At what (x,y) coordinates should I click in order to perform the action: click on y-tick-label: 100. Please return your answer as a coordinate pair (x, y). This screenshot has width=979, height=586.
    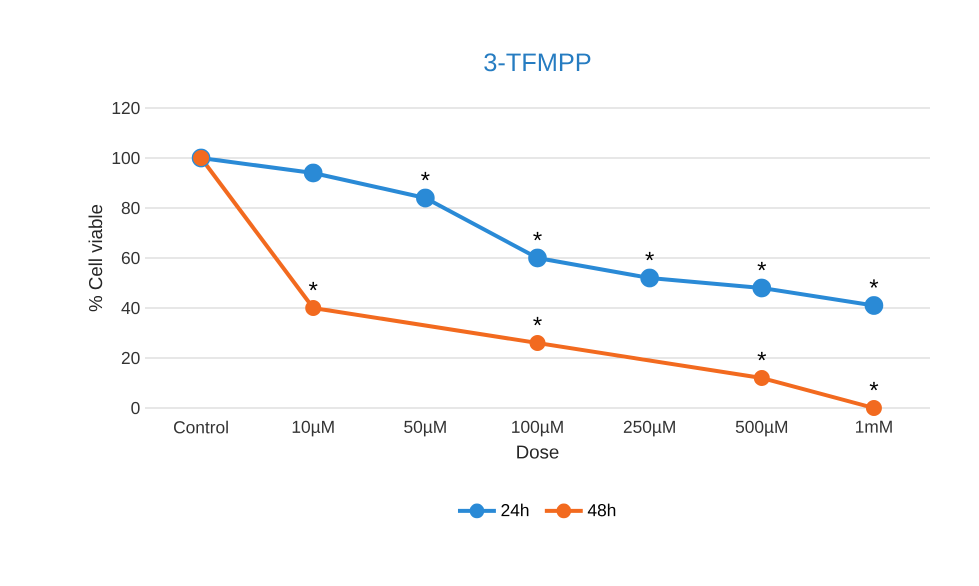
    Looking at the image, I should click on (126, 158).